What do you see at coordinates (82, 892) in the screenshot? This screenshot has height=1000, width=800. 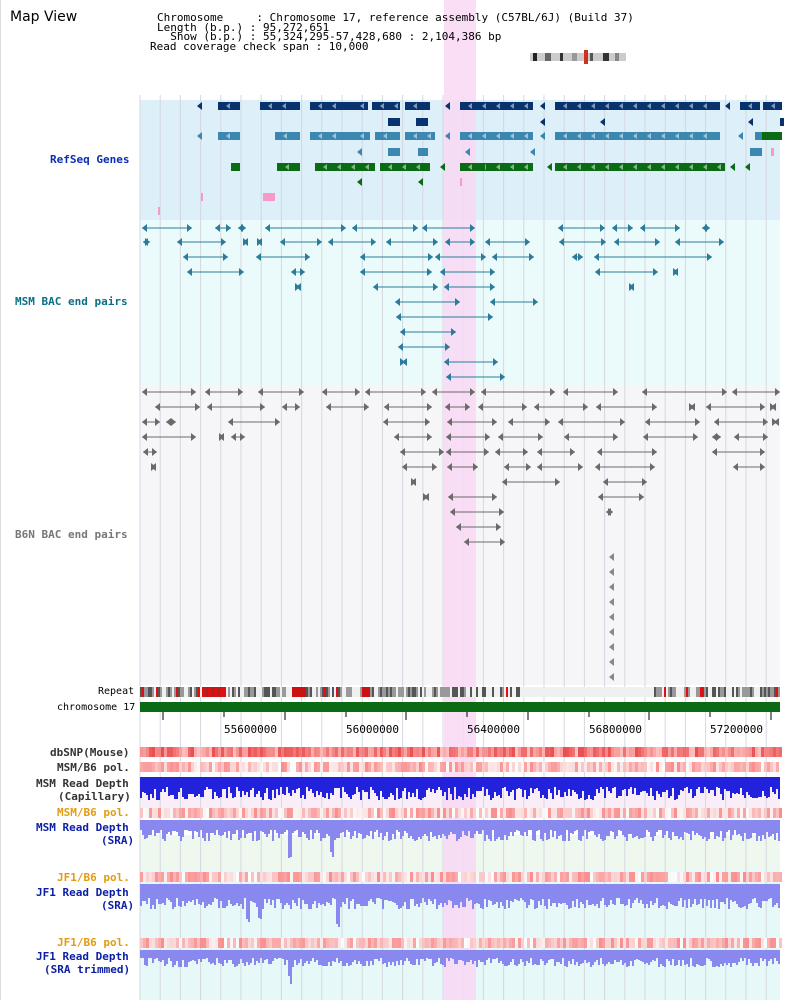 I see `track-label-jf1-depth-sra: JF1 Read Depth` at bounding box center [82, 892].